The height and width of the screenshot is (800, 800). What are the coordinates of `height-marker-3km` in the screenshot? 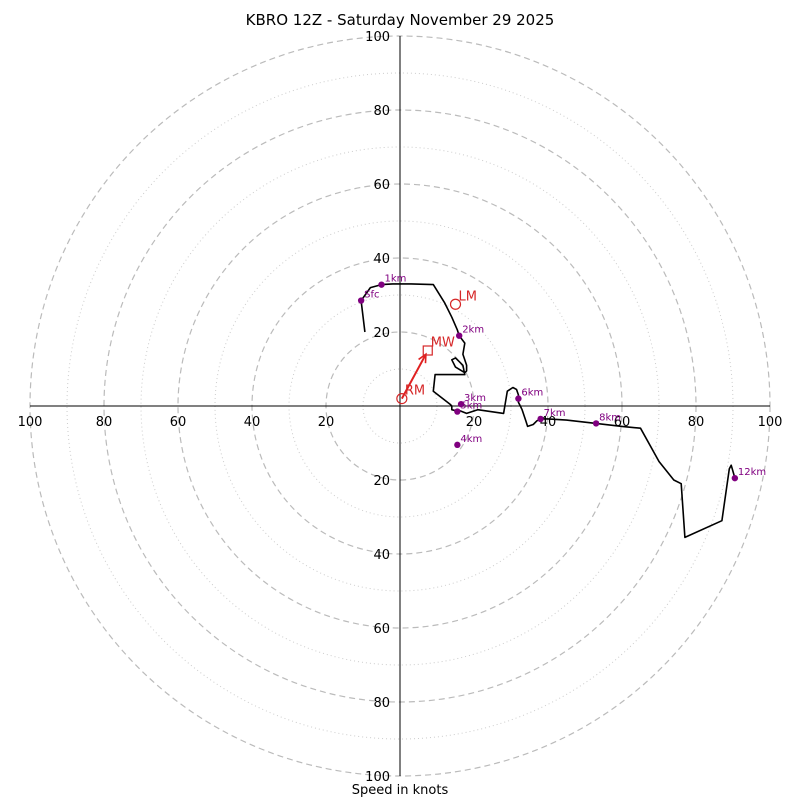 It's located at (461, 404).